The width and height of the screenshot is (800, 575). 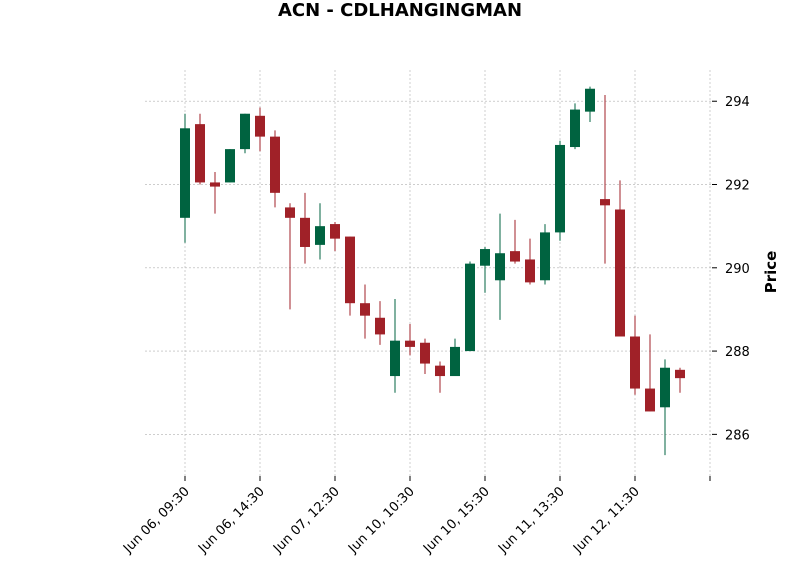 What do you see at coordinates (531, 520) in the screenshot?
I see `x-tick-label: Jun 11, 13:30` at bounding box center [531, 520].